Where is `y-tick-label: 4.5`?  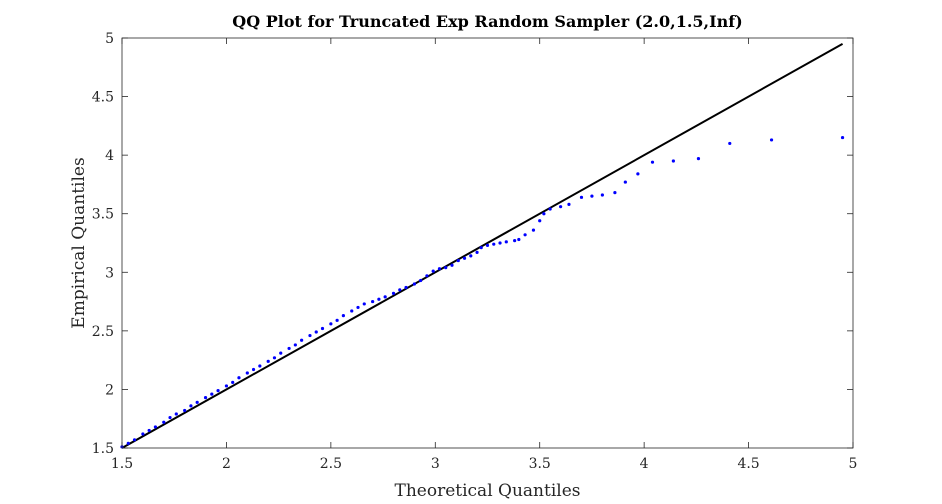
y-tick-label: 4.5 is located at coordinates (103, 98).